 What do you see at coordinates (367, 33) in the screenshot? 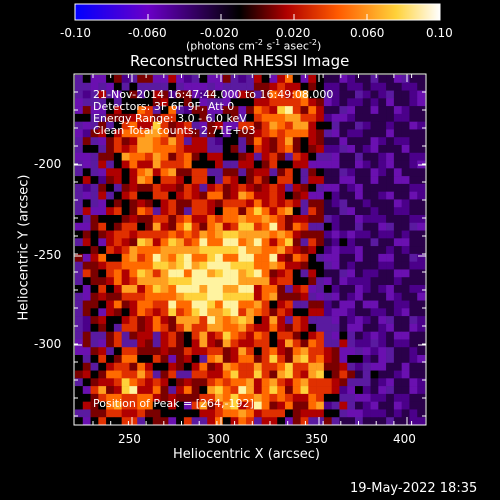
I see `colorbar-tick-label: 0.060` at bounding box center [367, 33].